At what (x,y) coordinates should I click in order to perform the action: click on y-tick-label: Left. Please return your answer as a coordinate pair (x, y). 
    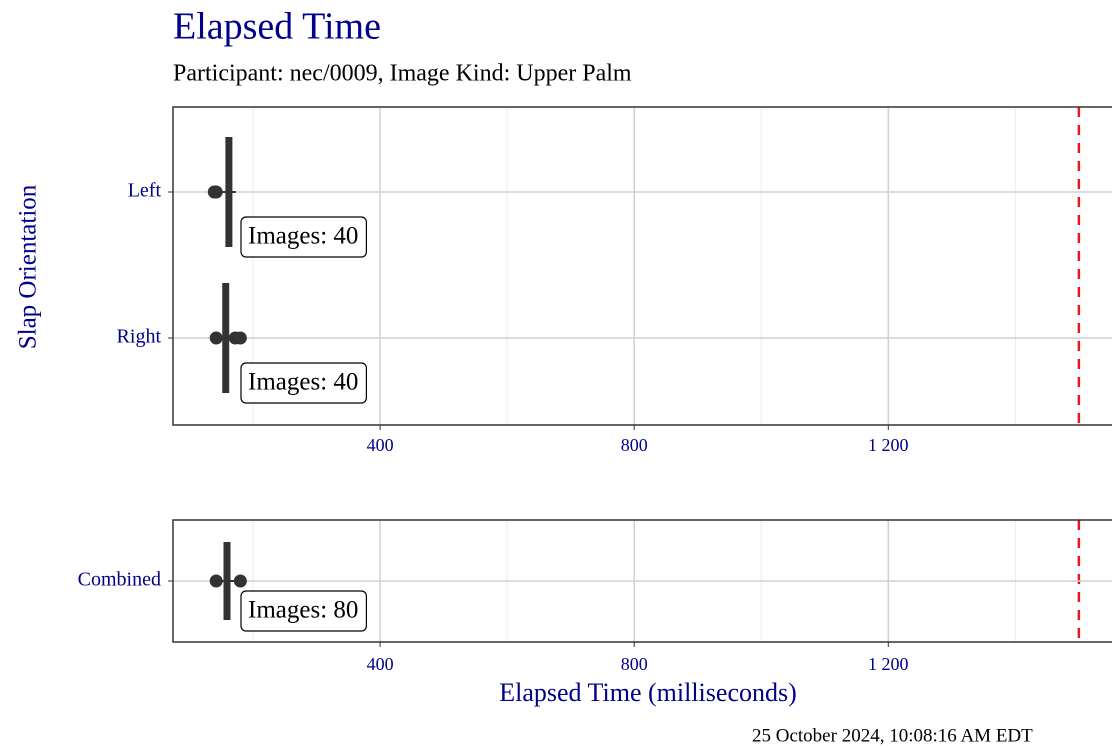
    Looking at the image, I should click on (145, 191).